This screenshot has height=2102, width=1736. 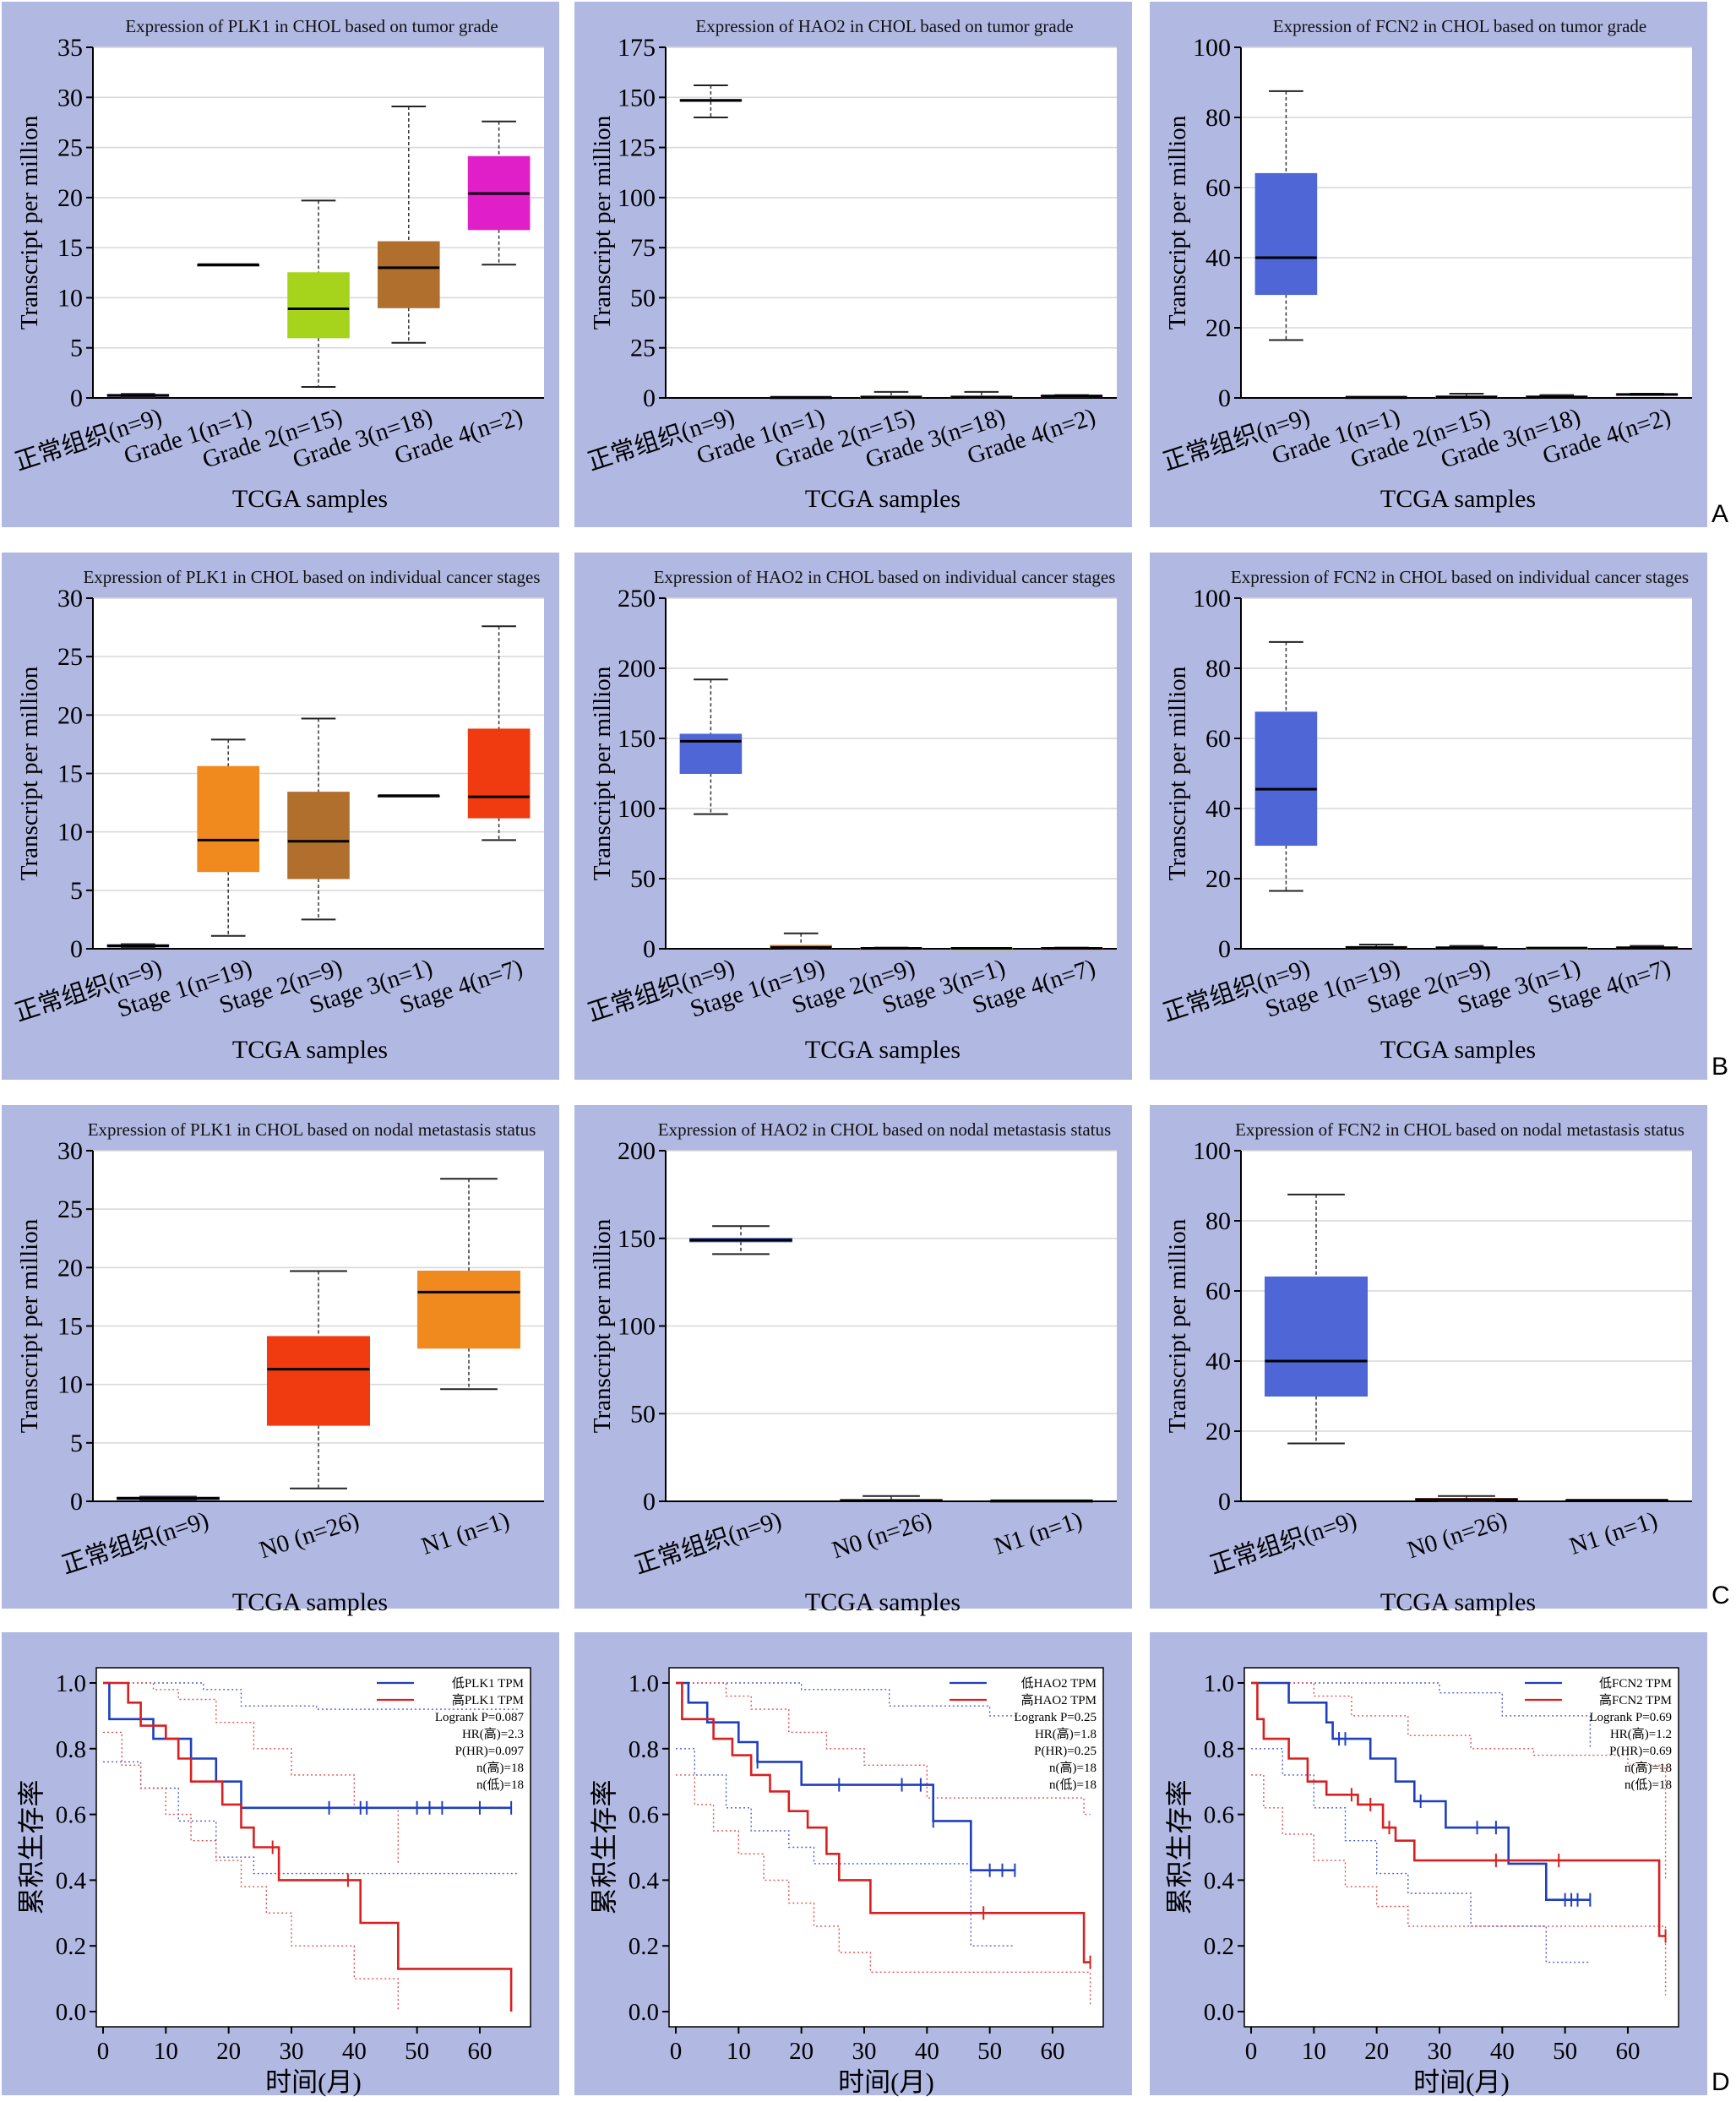 I want to click on y-tick-label: 0.6, so click(x=1219, y=1815).